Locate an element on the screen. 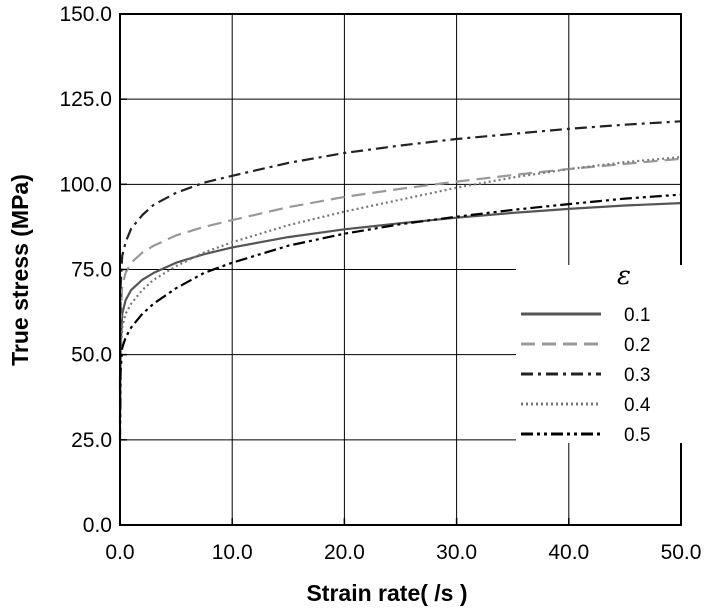 This screenshot has height=612, width=714. y-tick-label: 150.0 is located at coordinates (85, 14).